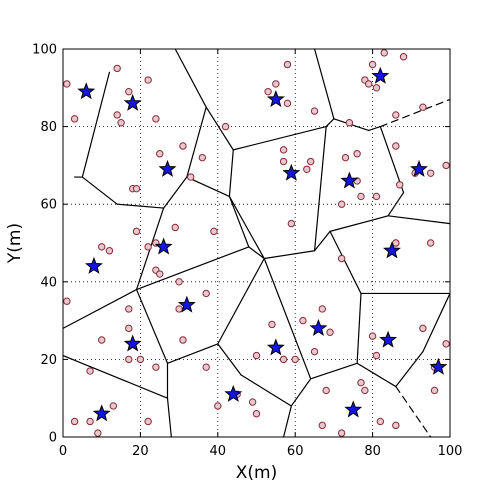  I want to click on y-tick-label: 60, so click(48, 205).